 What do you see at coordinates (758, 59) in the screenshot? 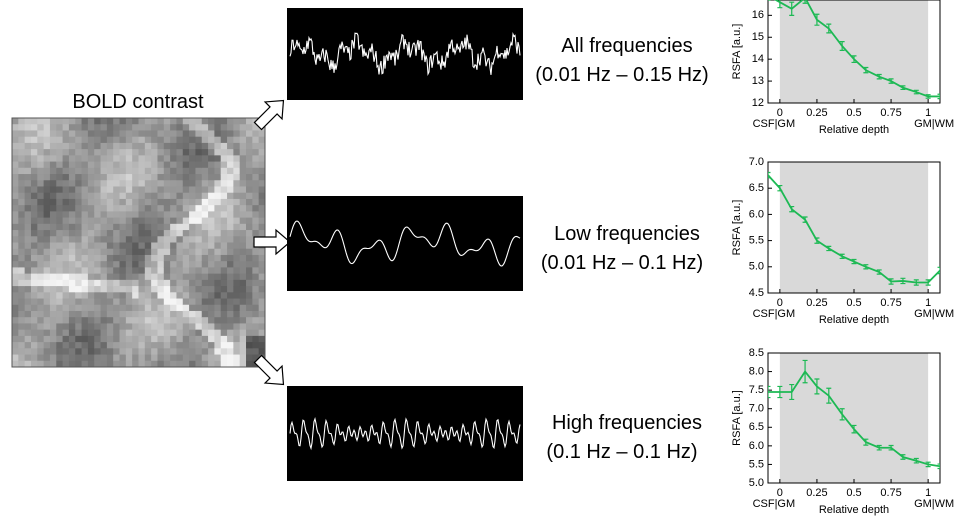
I see `y-tick-label: 14` at bounding box center [758, 59].